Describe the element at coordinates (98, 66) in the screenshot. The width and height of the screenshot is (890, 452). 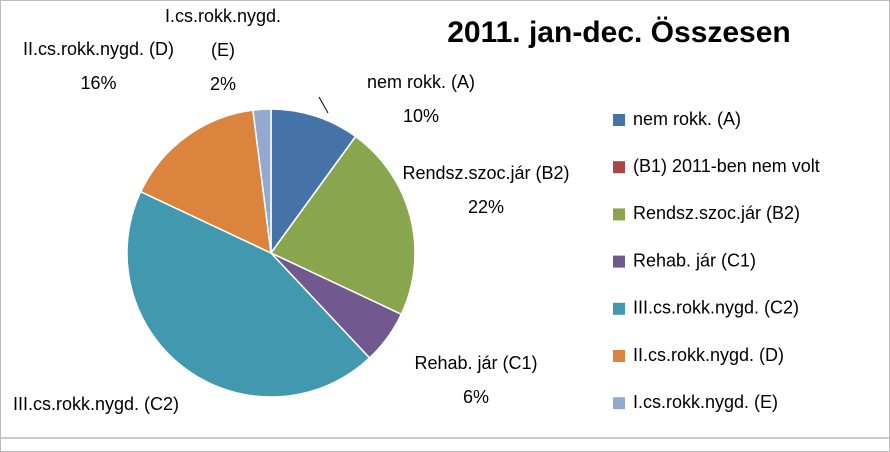
I see `data-label: II.cs.rokk.nygd. (D) 16%` at that location.